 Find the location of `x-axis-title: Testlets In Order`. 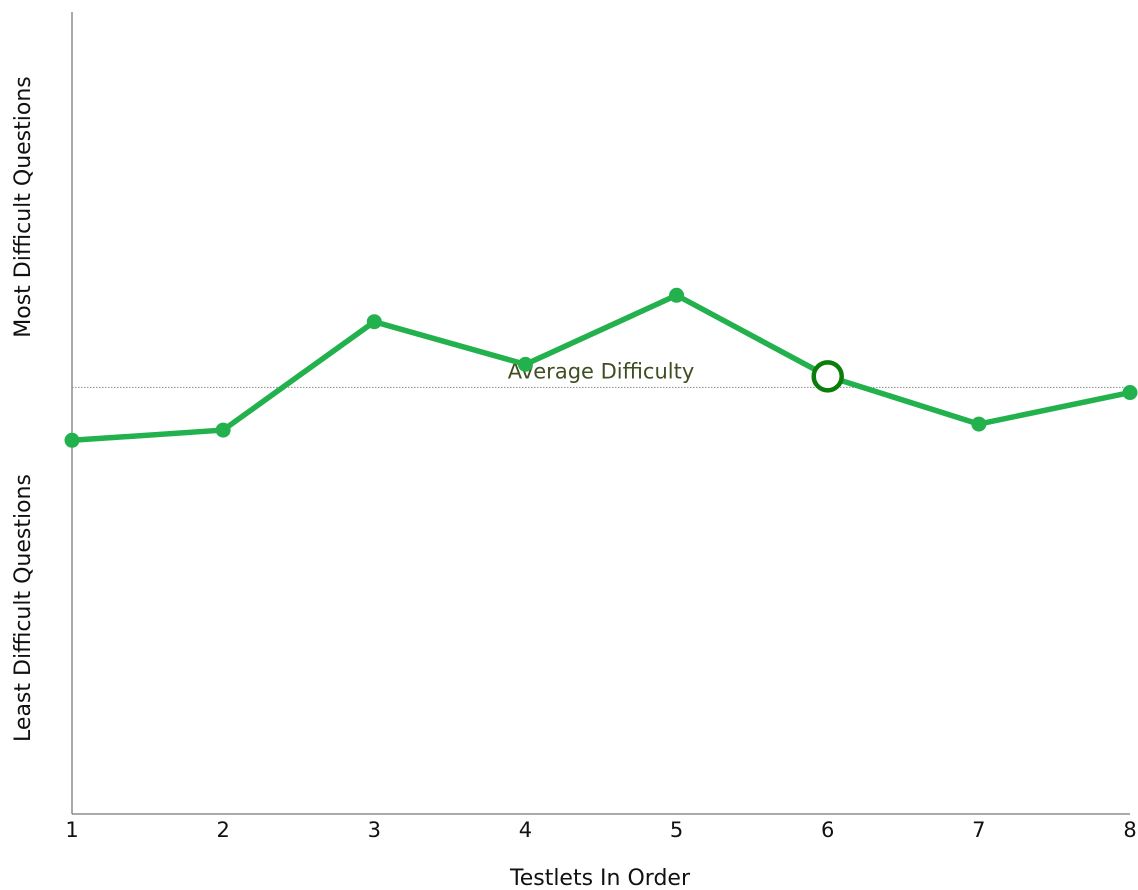

x-axis-title: Testlets In Order is located at coordinates (600, 878).